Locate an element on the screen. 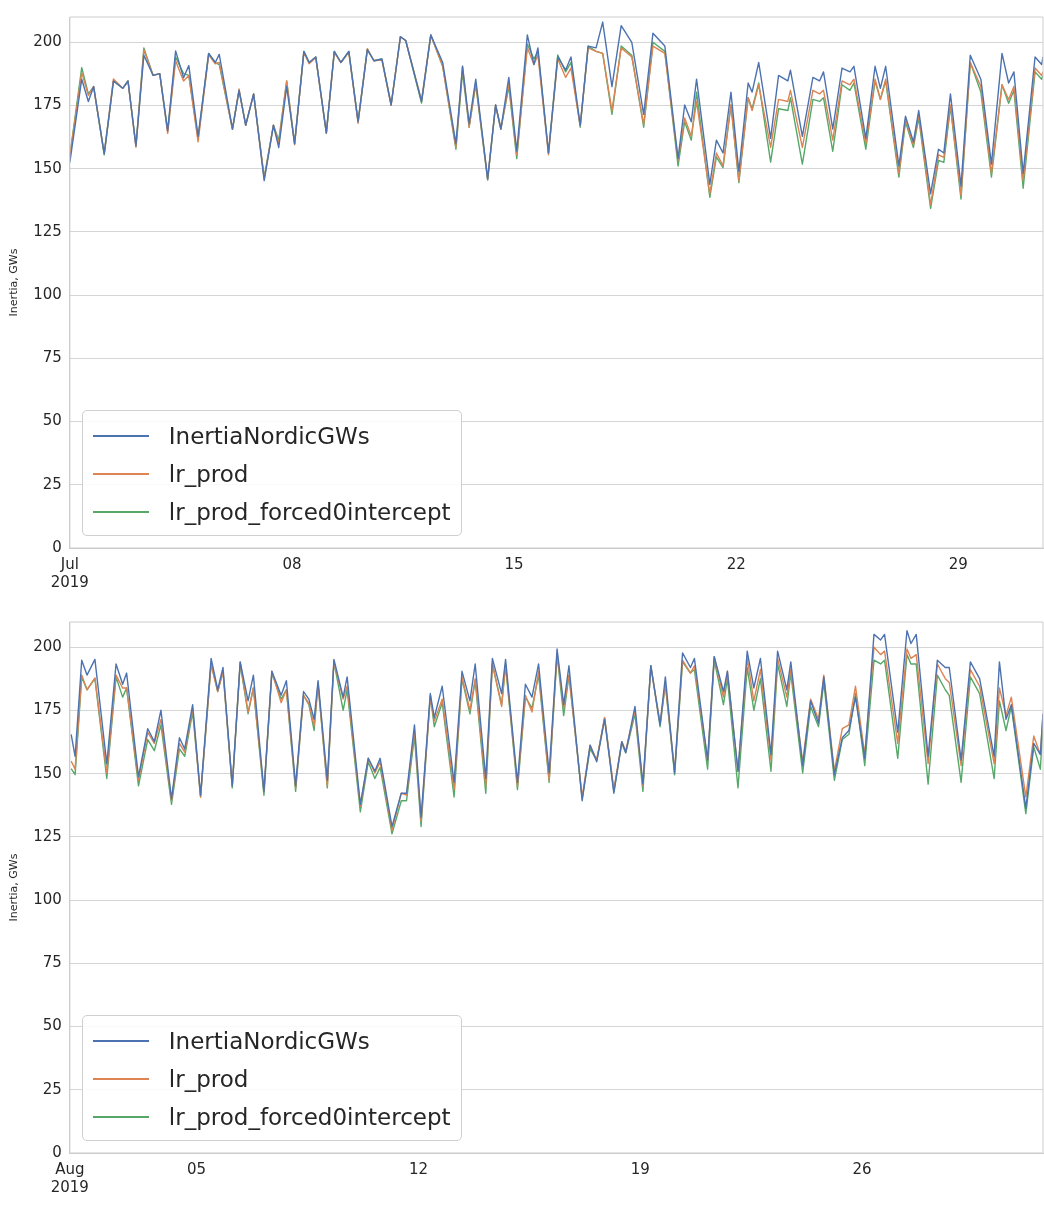 The height and width of the screenshot is (1210, 1044). x-tick-label: 26 is located at coordinates (862, 1168).